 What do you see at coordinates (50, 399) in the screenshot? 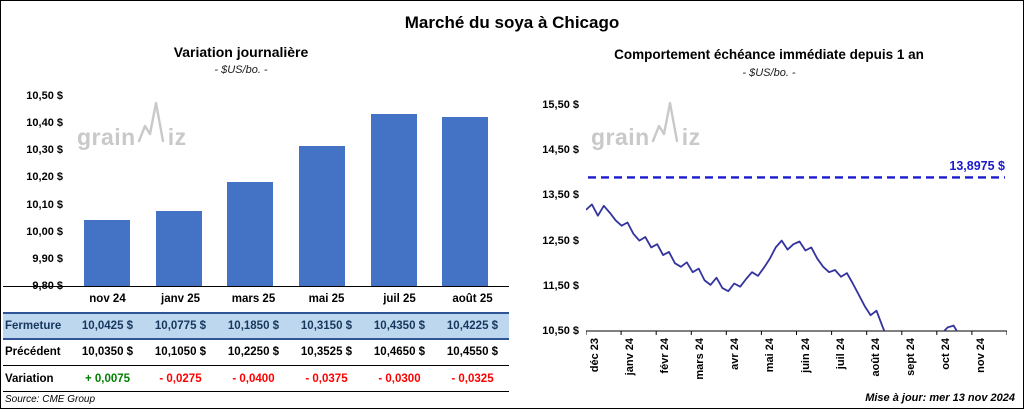
I see `source-note: Source: CME Group` at bounding box center [50, 399].